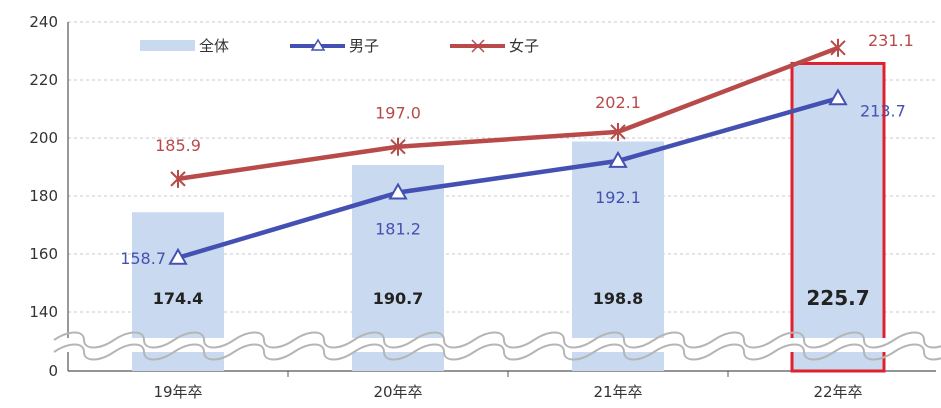 The height and width of the screenshot is (408, 941). I want to click on female-value-label: 185.9, so click(178, 145).